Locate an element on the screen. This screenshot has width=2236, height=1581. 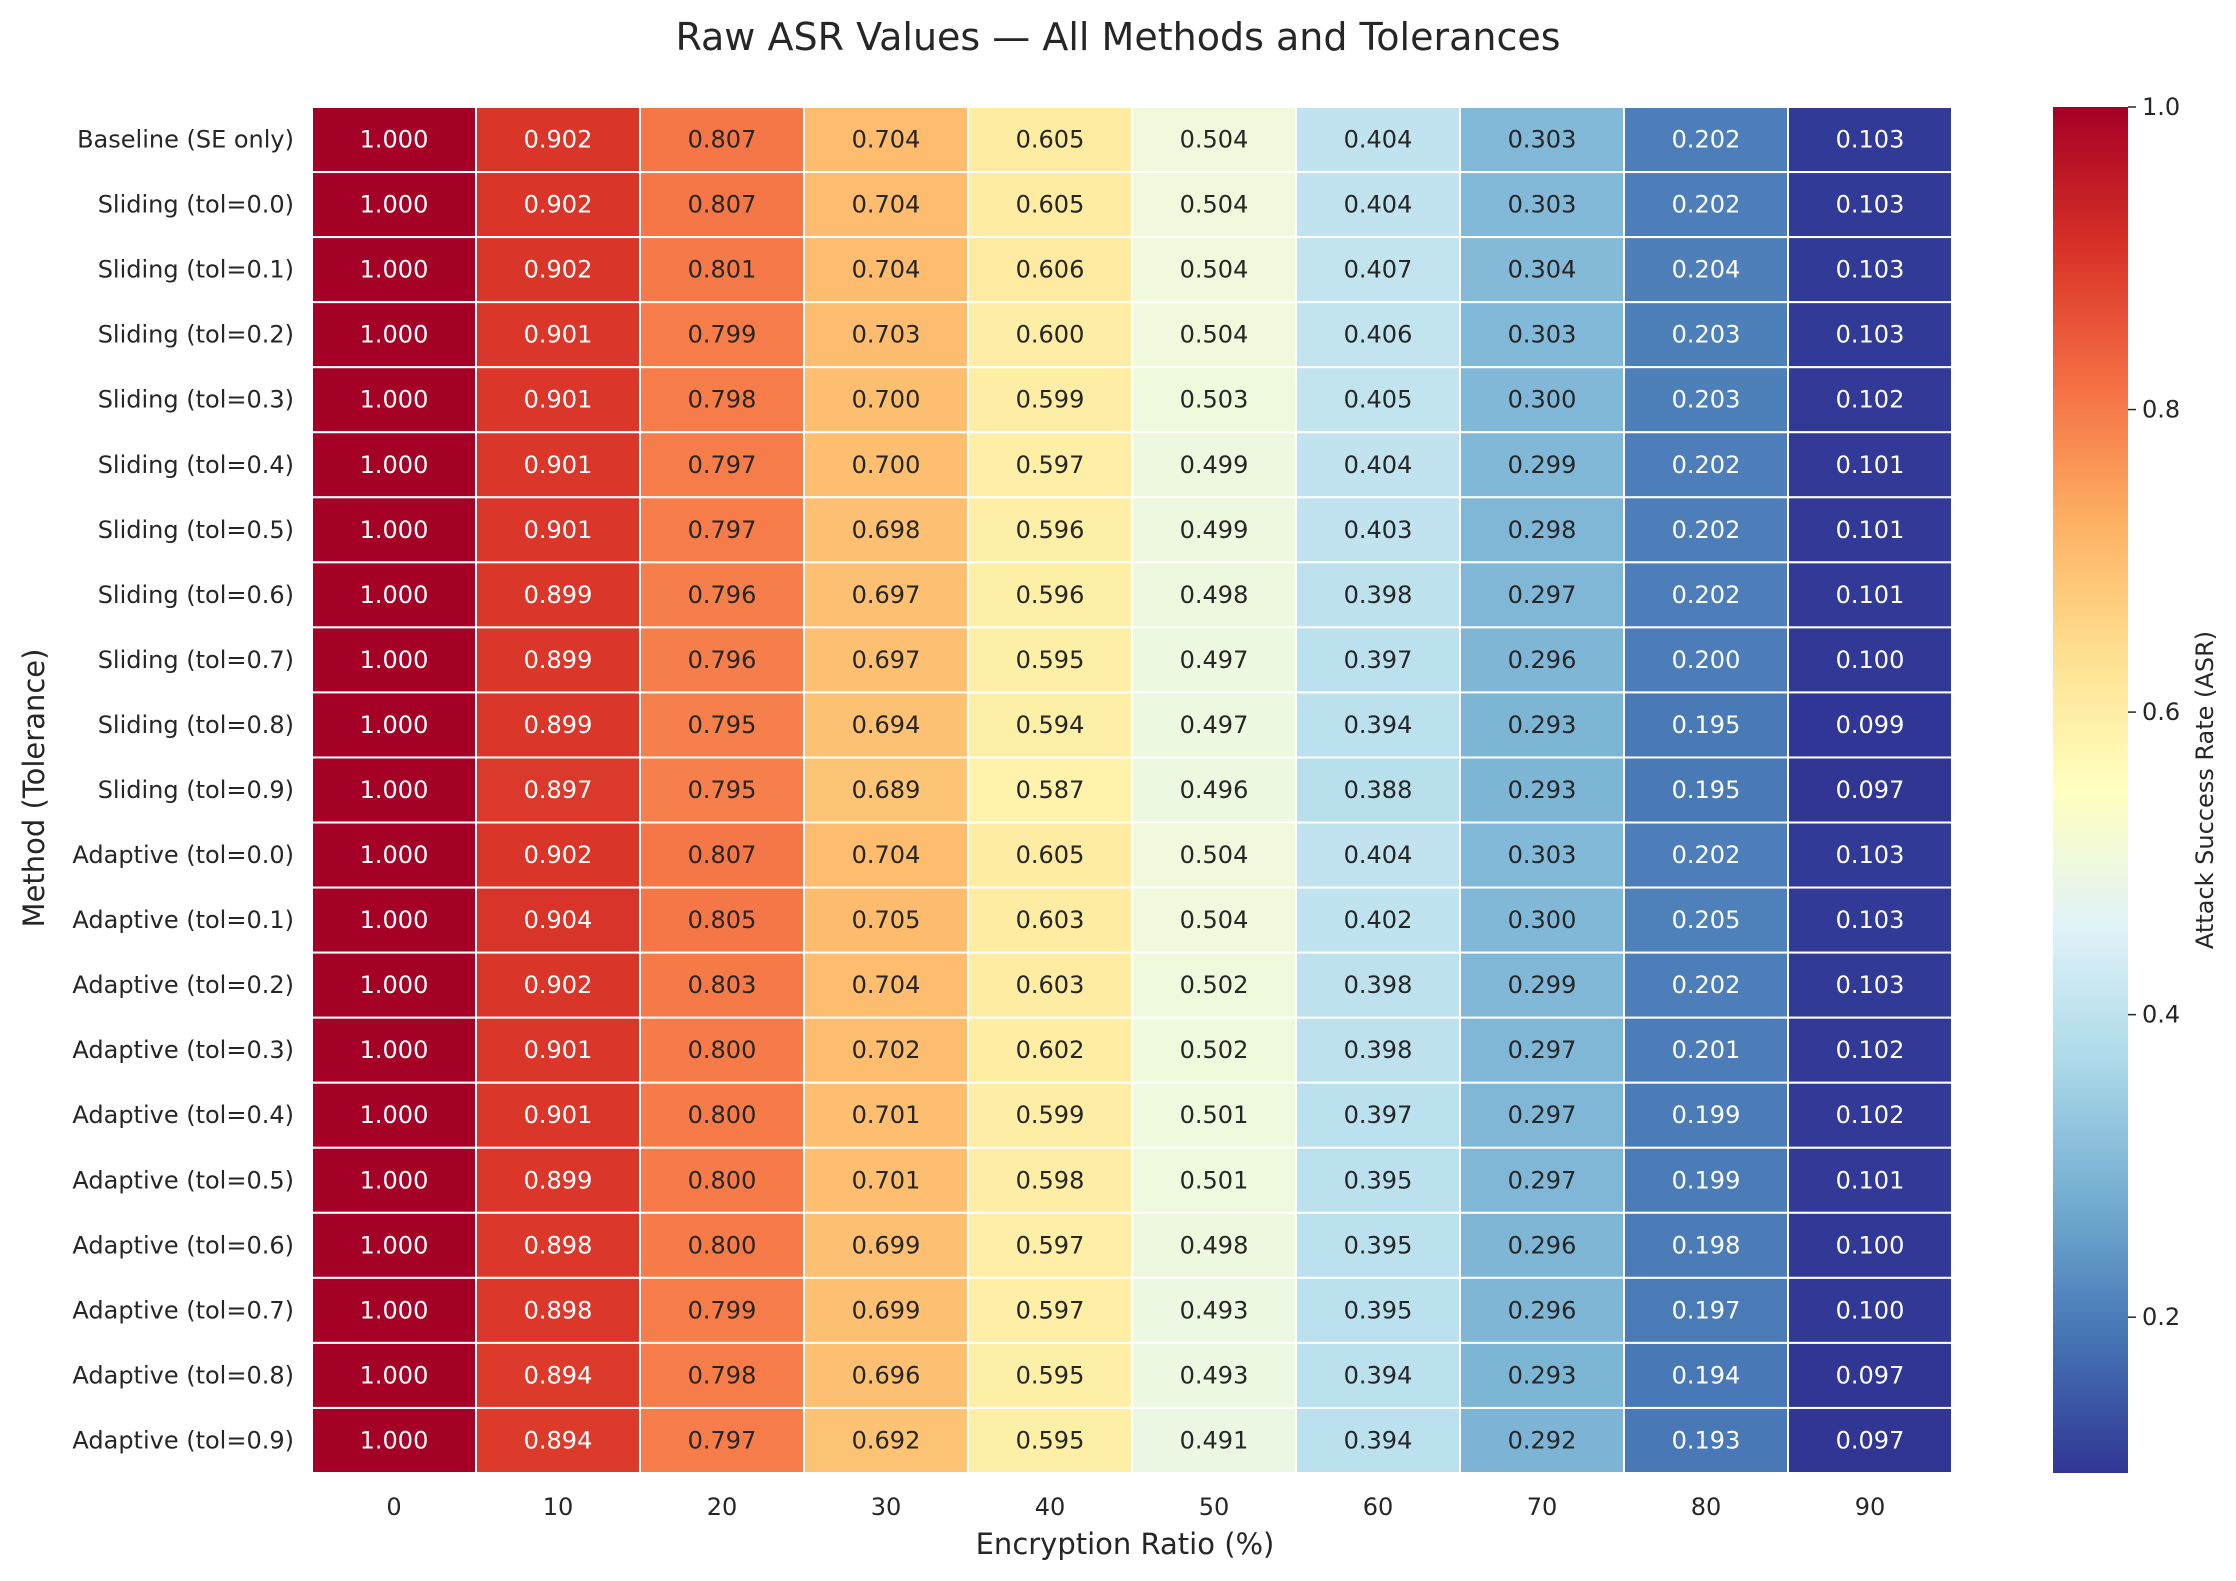
cell-value-label: 0.605 is located at coordinates (1050, 855).